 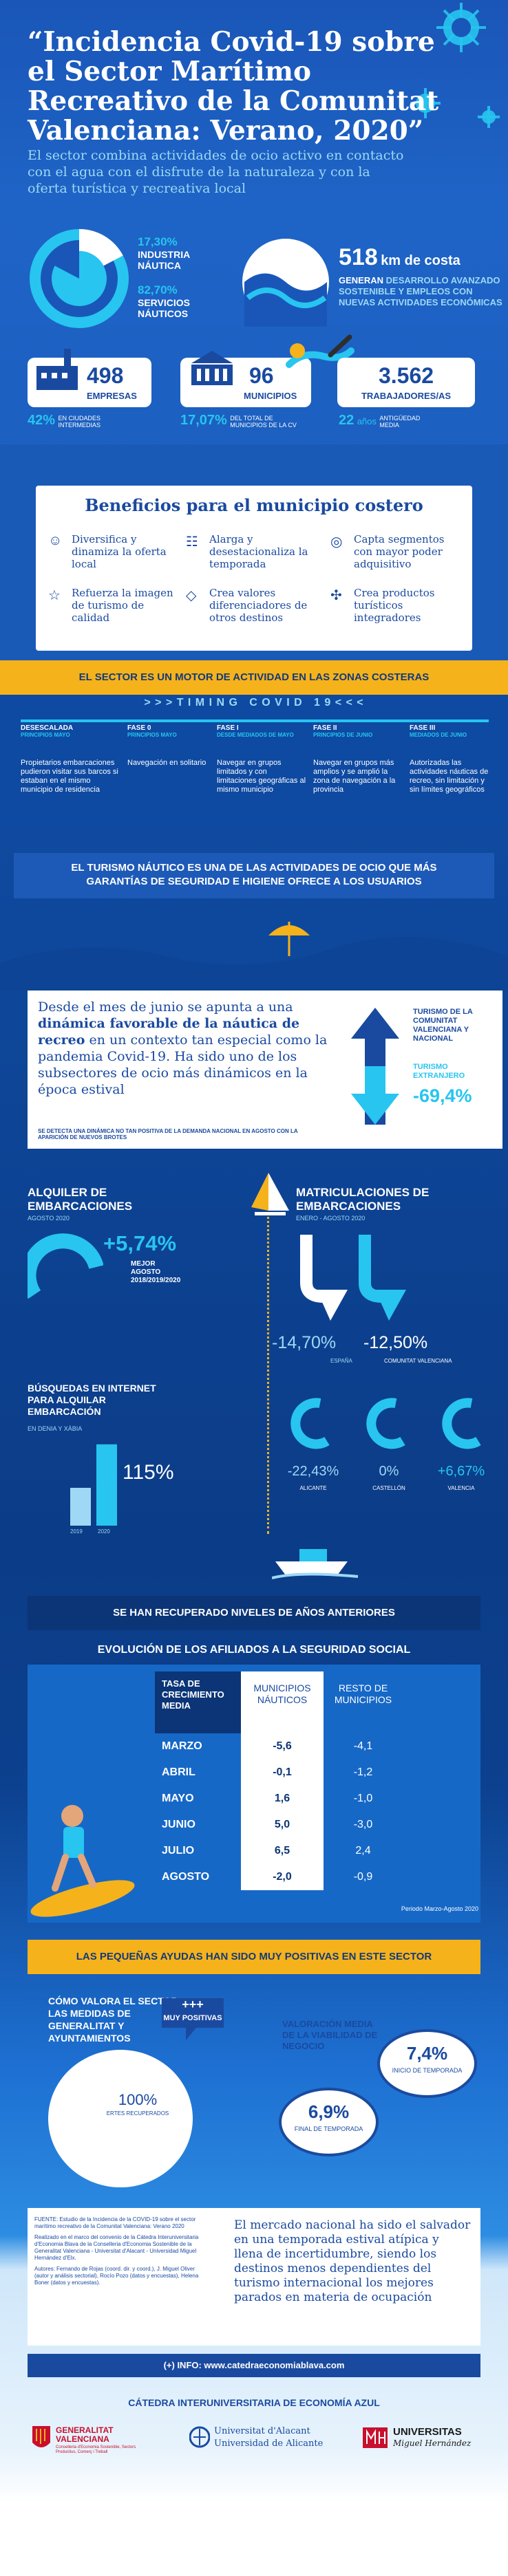 I want to click on matric-period: ENERO - AGOSTO 2020, so click(x=331, y=1218).